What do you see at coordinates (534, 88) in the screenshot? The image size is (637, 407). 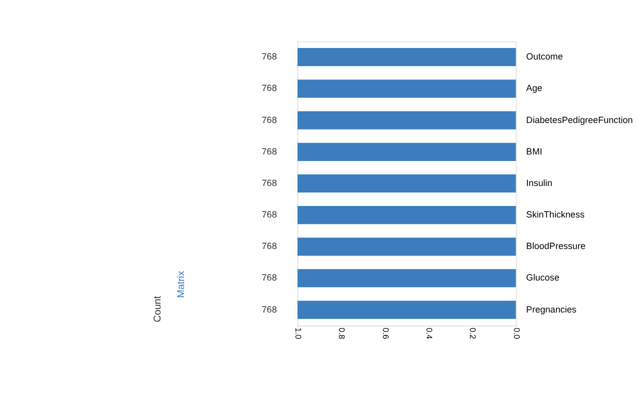 I see `y-tick-label: Age` at bounding box center [534, 88].